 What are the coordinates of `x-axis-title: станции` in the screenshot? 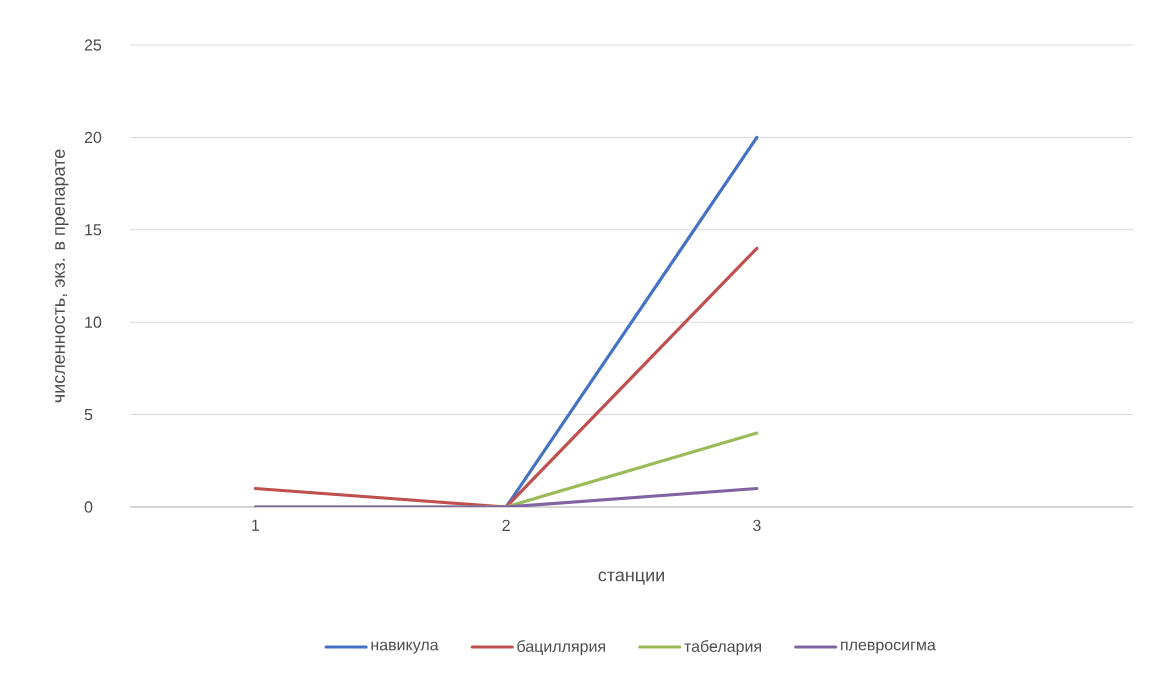 It's located at (631, 578).